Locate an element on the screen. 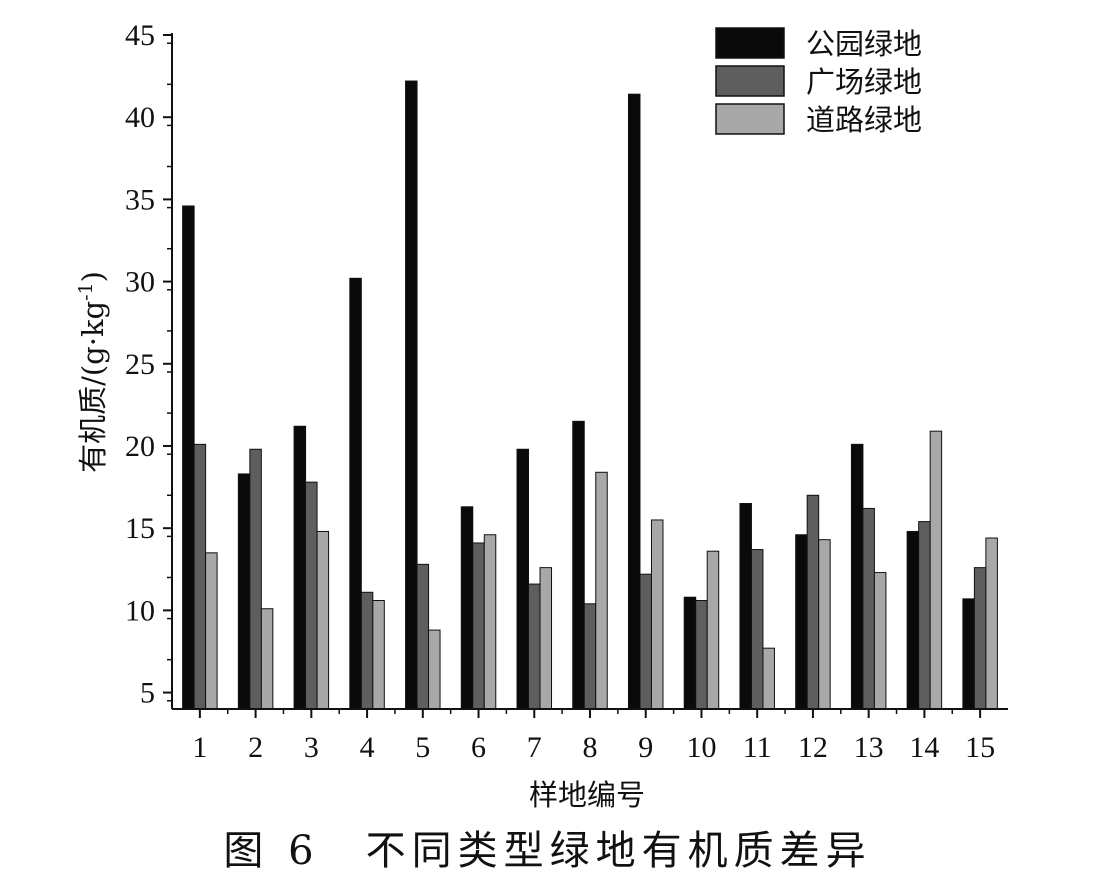 The image size is (1095, 883). x-tick-label-4: 4 is located at coordinates (367, 747).